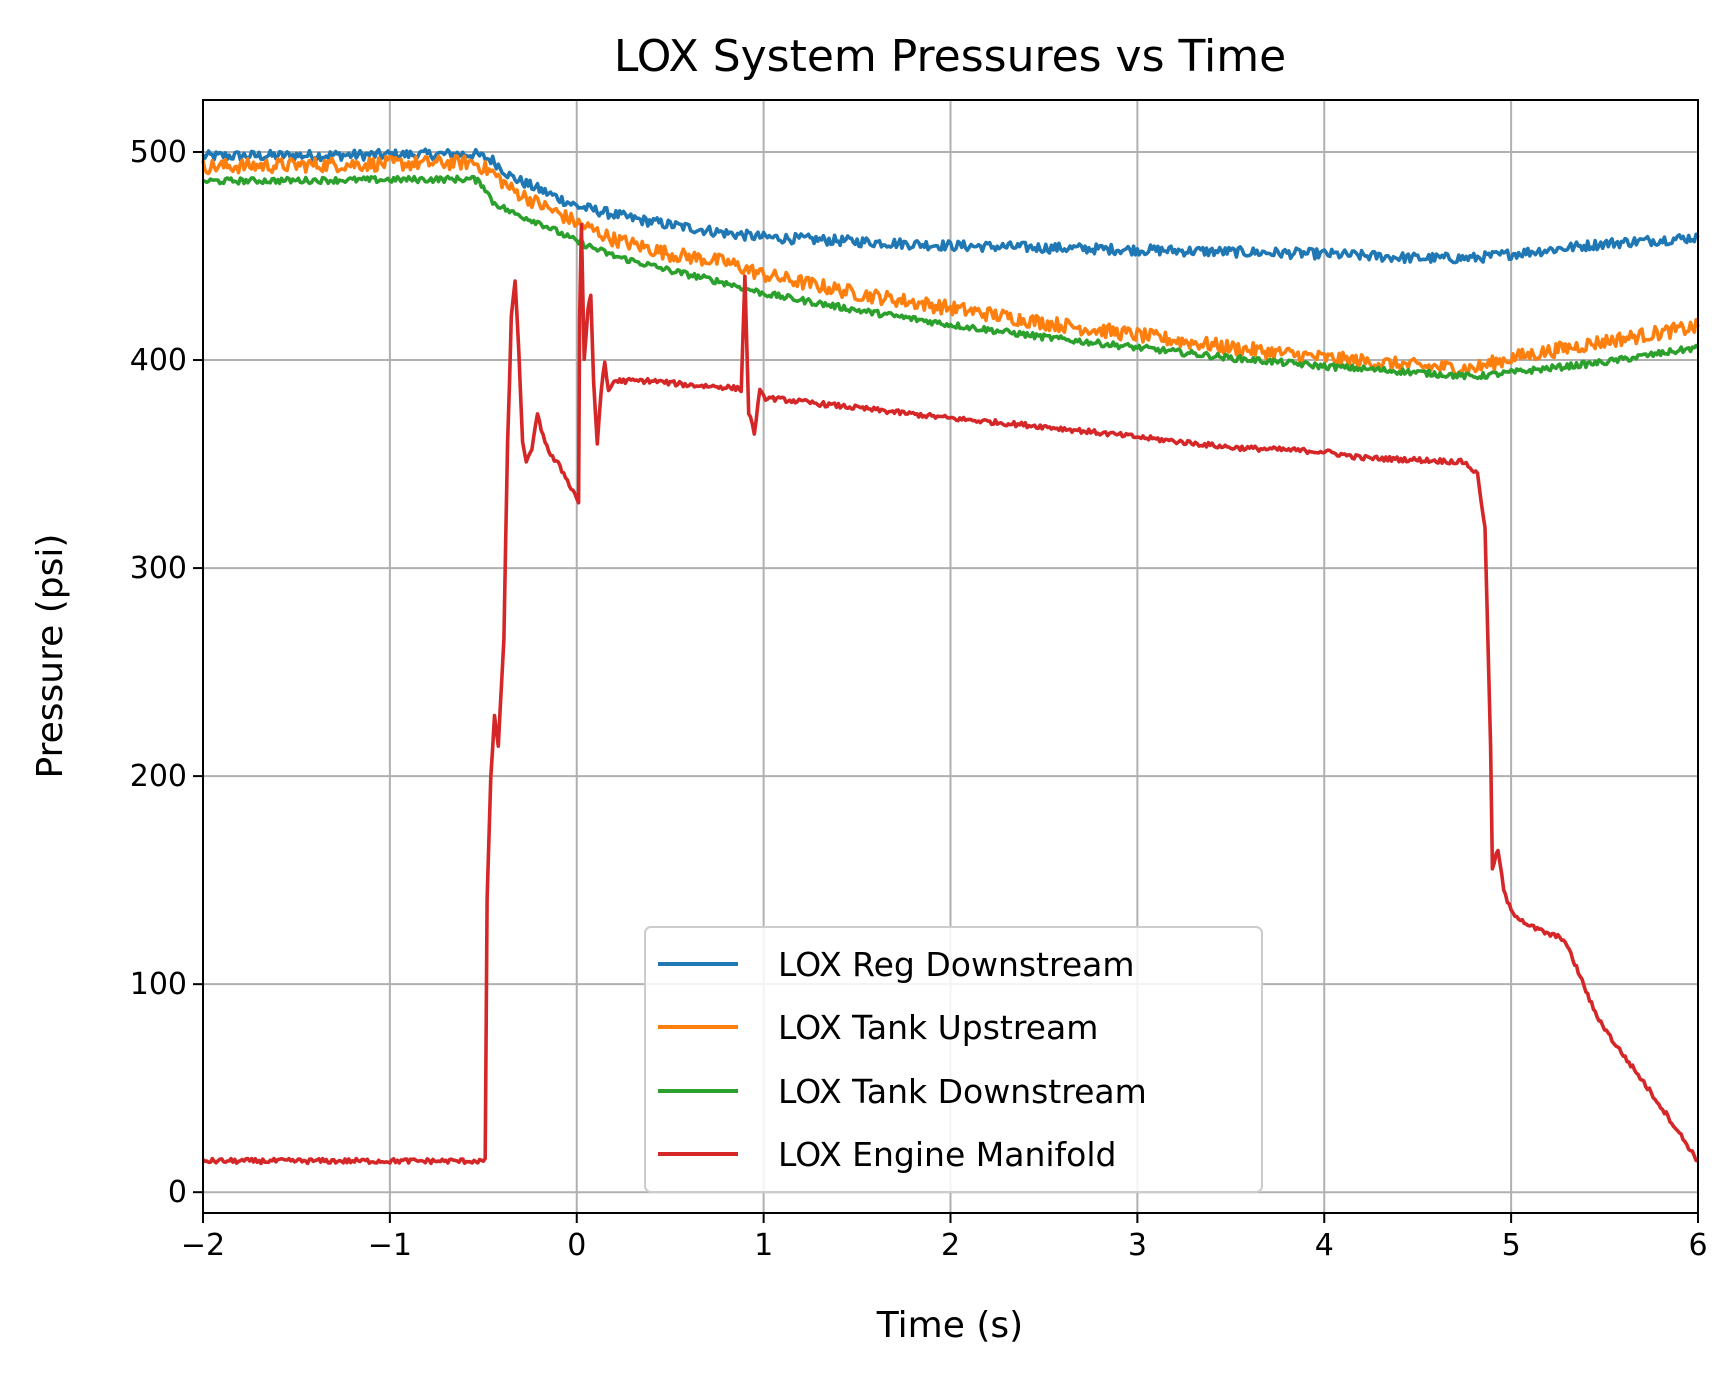 This screenshot has width=1734, height=1374. What do you see at coordinates (390, 1245) in the screenshot?
I see `x-tick-label: −1` at bounding box center [390, 1245].